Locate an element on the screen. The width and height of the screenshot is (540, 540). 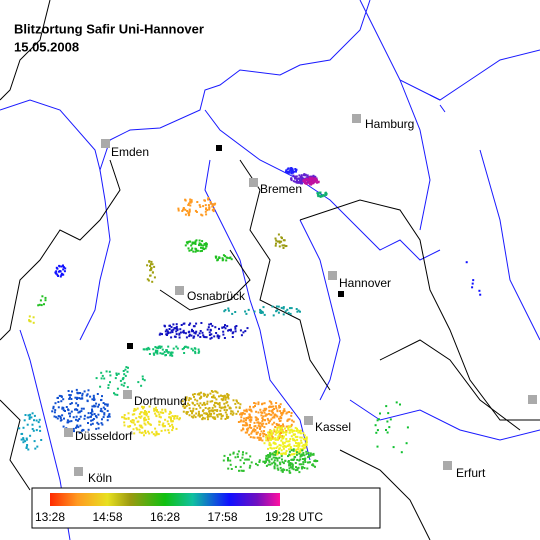
city-label: Bremen is located at coordinates (281, 189).